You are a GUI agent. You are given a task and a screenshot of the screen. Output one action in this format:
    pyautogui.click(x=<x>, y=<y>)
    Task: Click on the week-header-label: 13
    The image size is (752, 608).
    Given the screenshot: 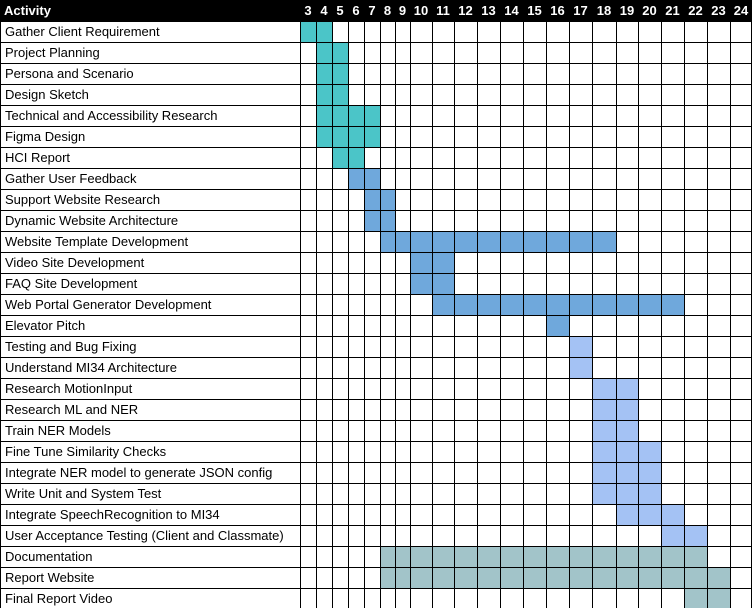 What is the action you would take?
    pyautogui.click(x=488, y=10)
    